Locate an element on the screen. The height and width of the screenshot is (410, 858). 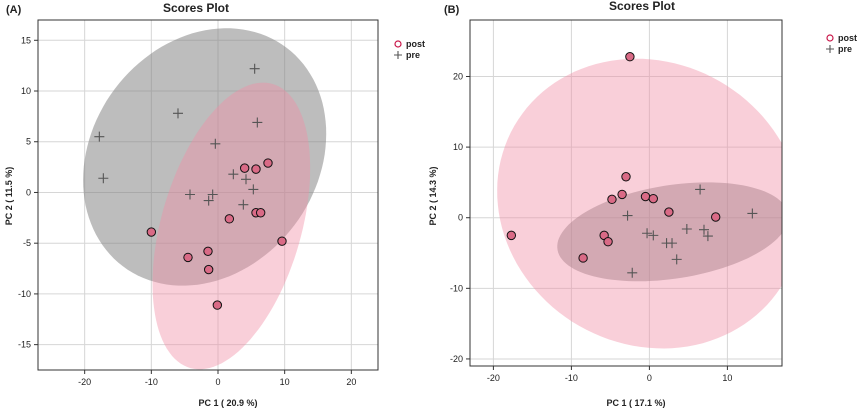
y-tick-label: 15 is located at coordinates (26, 40).